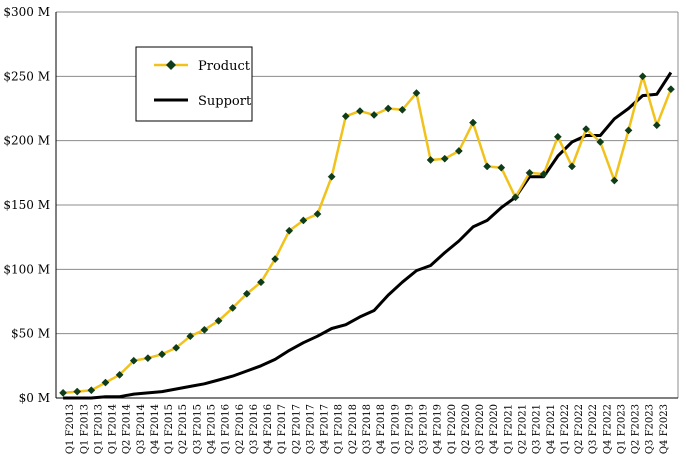 The image size is (686, 460). Describe the element at coordinates (183, 429) in the screenshot. I see `x-tick-label: Q2 F2015` at that location.